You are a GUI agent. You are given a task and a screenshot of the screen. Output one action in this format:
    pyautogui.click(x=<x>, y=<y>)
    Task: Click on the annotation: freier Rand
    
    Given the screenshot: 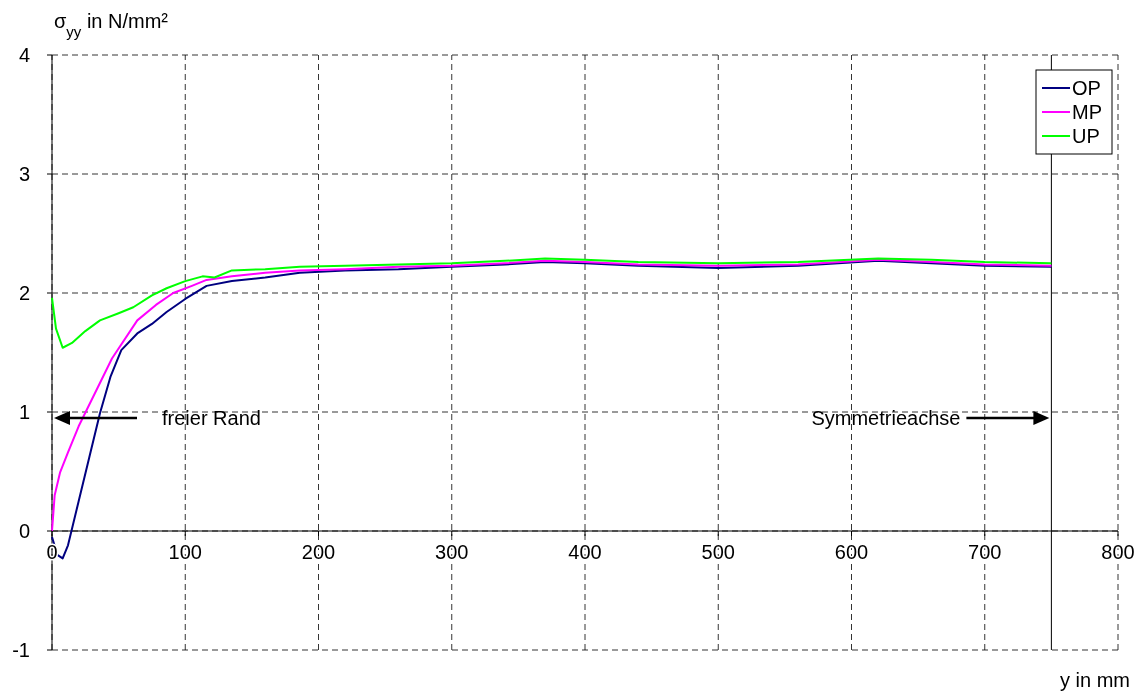 What is the action you would take?
    pyautogui.click(x=211, y=418)
    